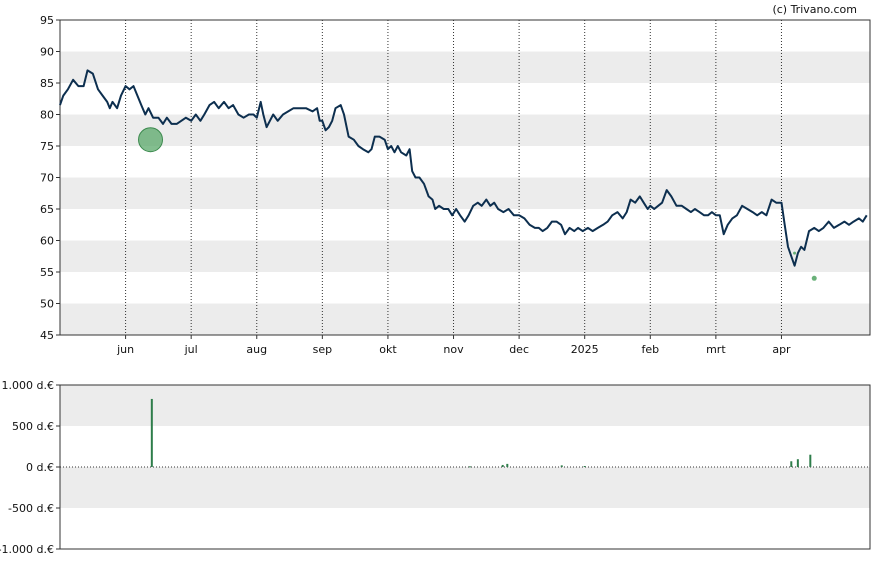 Image resolution: width=888 pixels, height=565 pixels. I want to click on volume-y-tick-label: 500 d.€, so click(33, 426).